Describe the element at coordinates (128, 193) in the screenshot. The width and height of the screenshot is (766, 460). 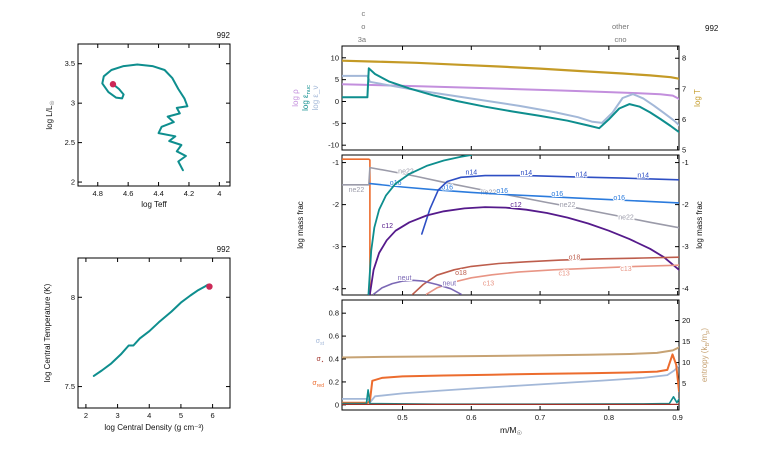
I see `x-tick-label: 4.6` at that location.